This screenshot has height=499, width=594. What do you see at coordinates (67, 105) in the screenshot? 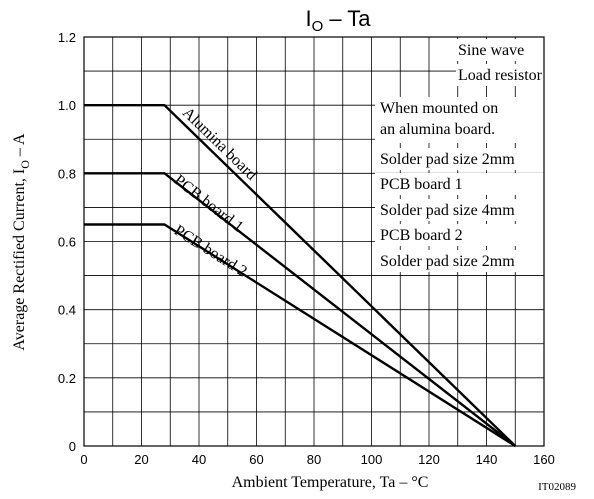
I see `y-tick-label: 1.0` at bounding box center [67, 105].